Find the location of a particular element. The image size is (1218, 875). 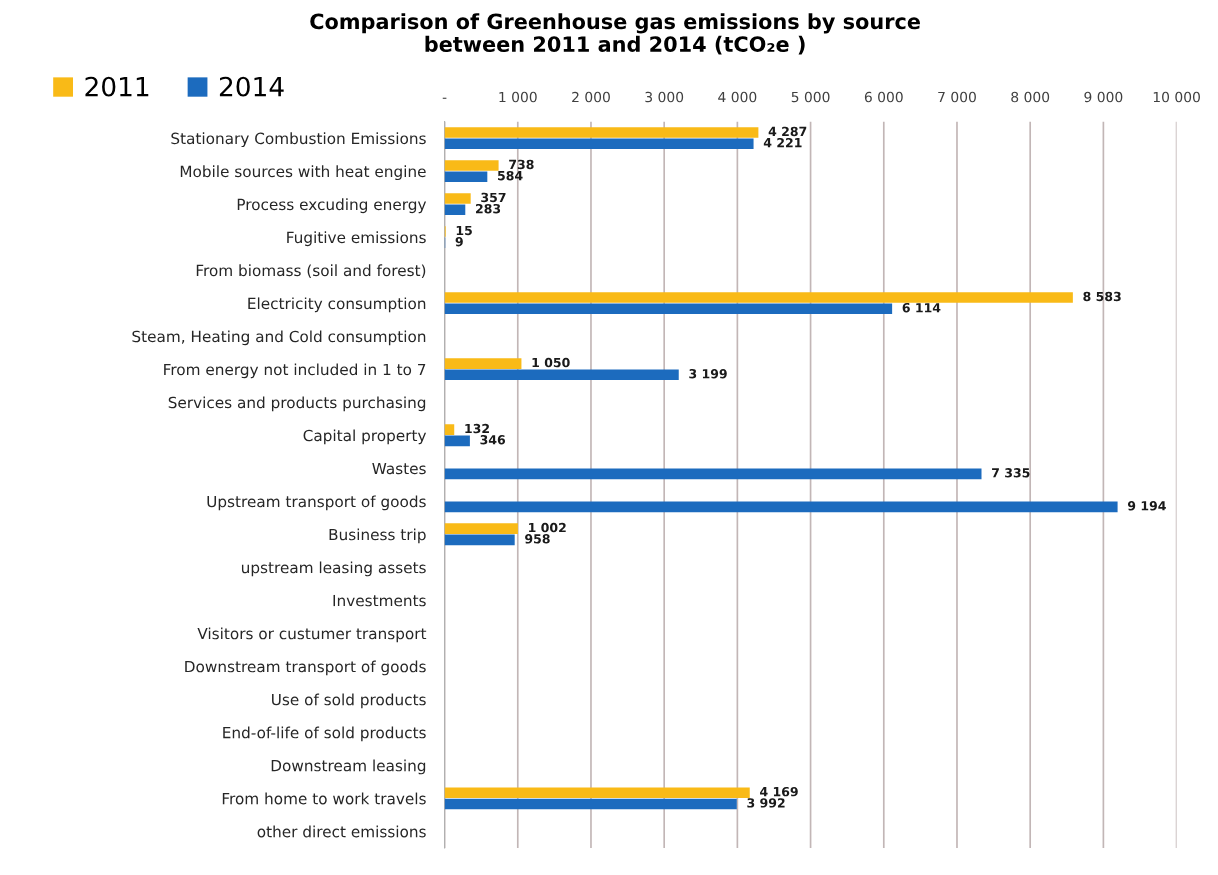

data-label: 9 194 is located at coordinates (1146, 506).